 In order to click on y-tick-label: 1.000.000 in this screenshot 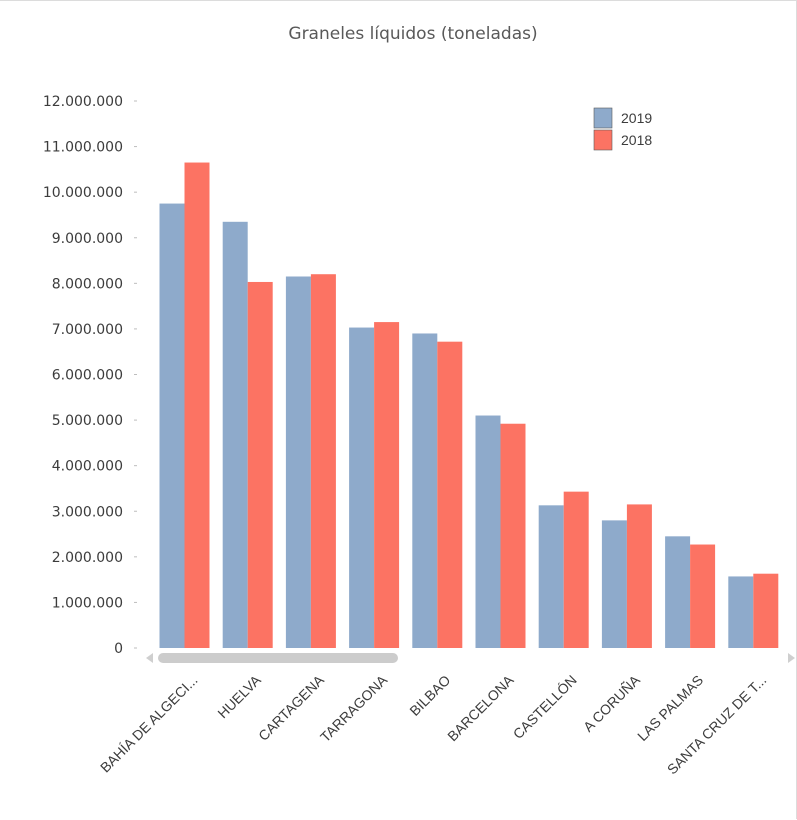, I will do `click(87, 603)`.